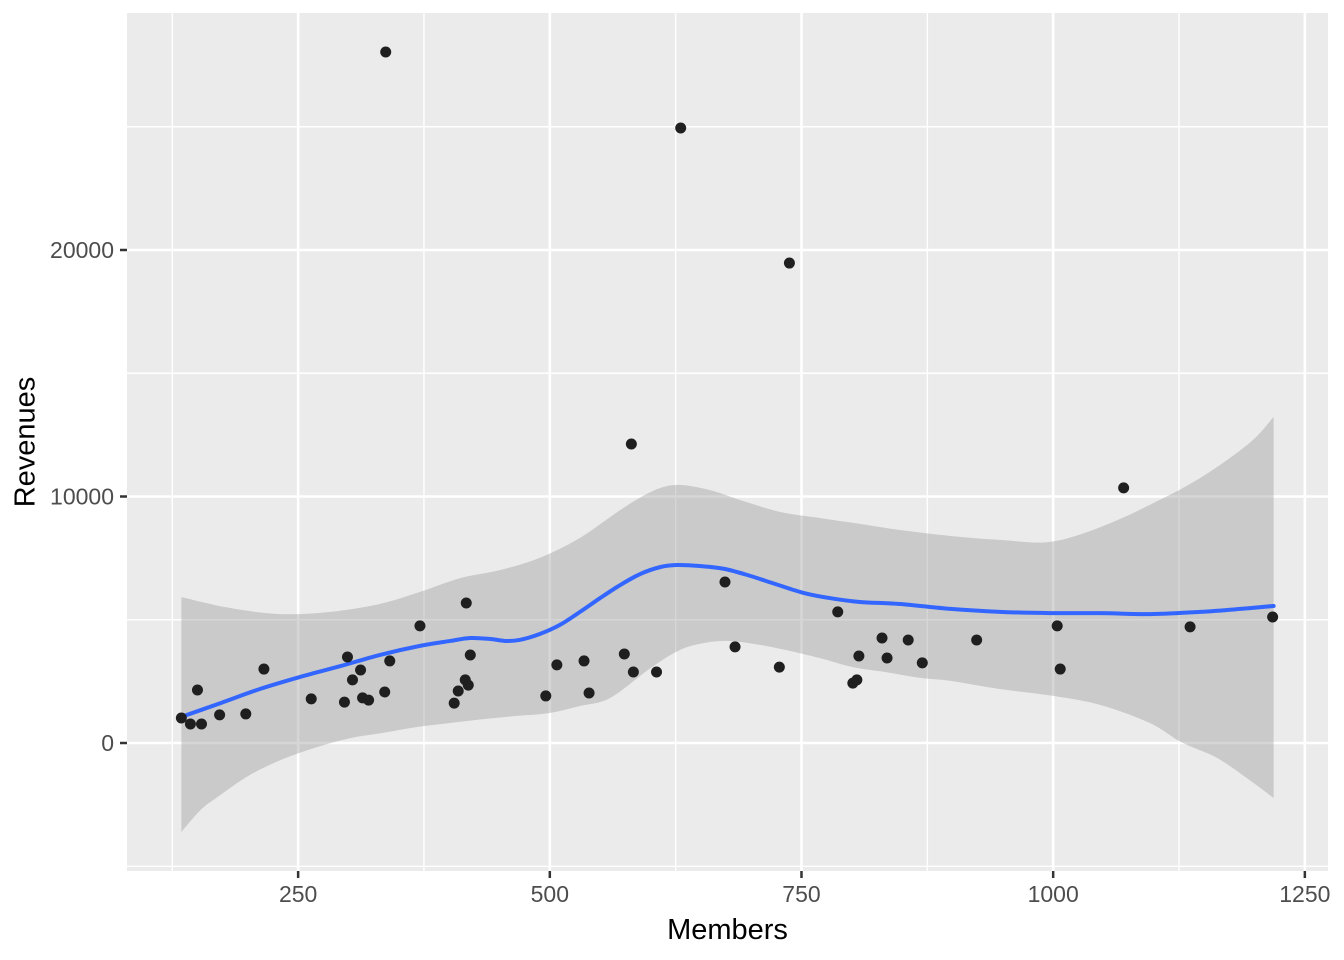  What do you see at coordinates (82, 250) in the screenshot?
I see `y-tick-label: 20000` at bounding box center [82, 250].